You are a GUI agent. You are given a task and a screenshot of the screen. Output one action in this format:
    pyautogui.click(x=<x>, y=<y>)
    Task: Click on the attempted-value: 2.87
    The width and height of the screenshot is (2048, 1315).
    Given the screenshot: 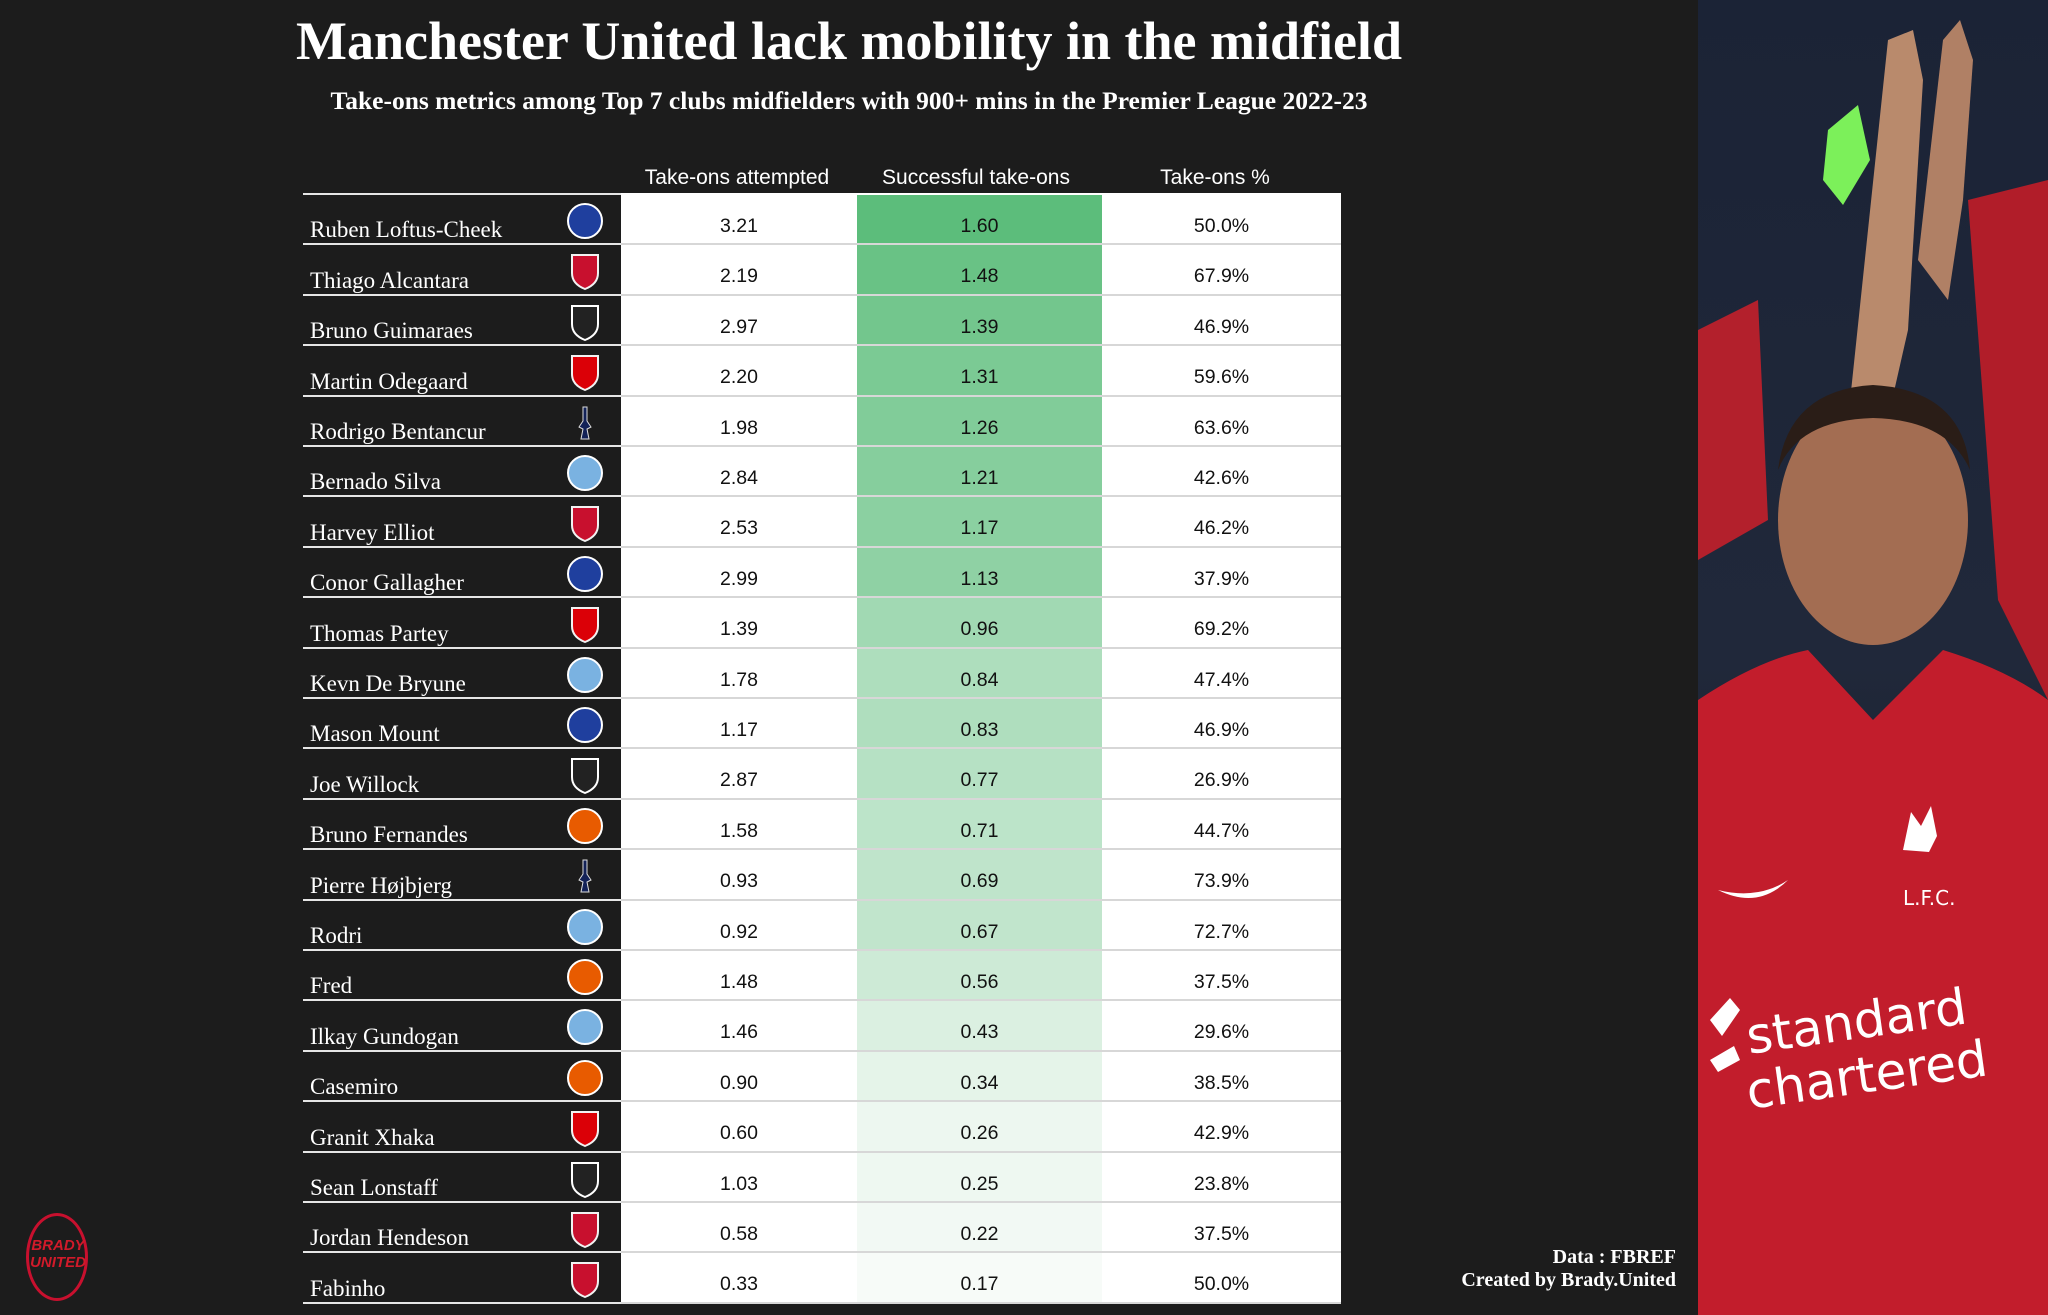 What is the action you would take?
    pyautogui.click(x=739, y=774)
    